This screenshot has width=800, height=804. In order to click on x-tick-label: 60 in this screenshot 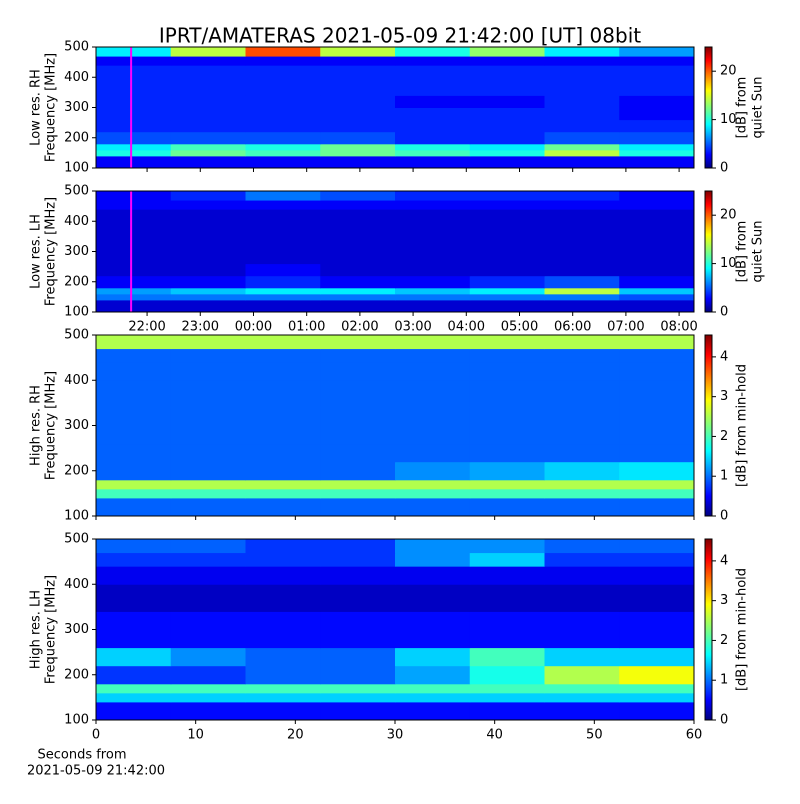, I will do `click(694, 735)`.